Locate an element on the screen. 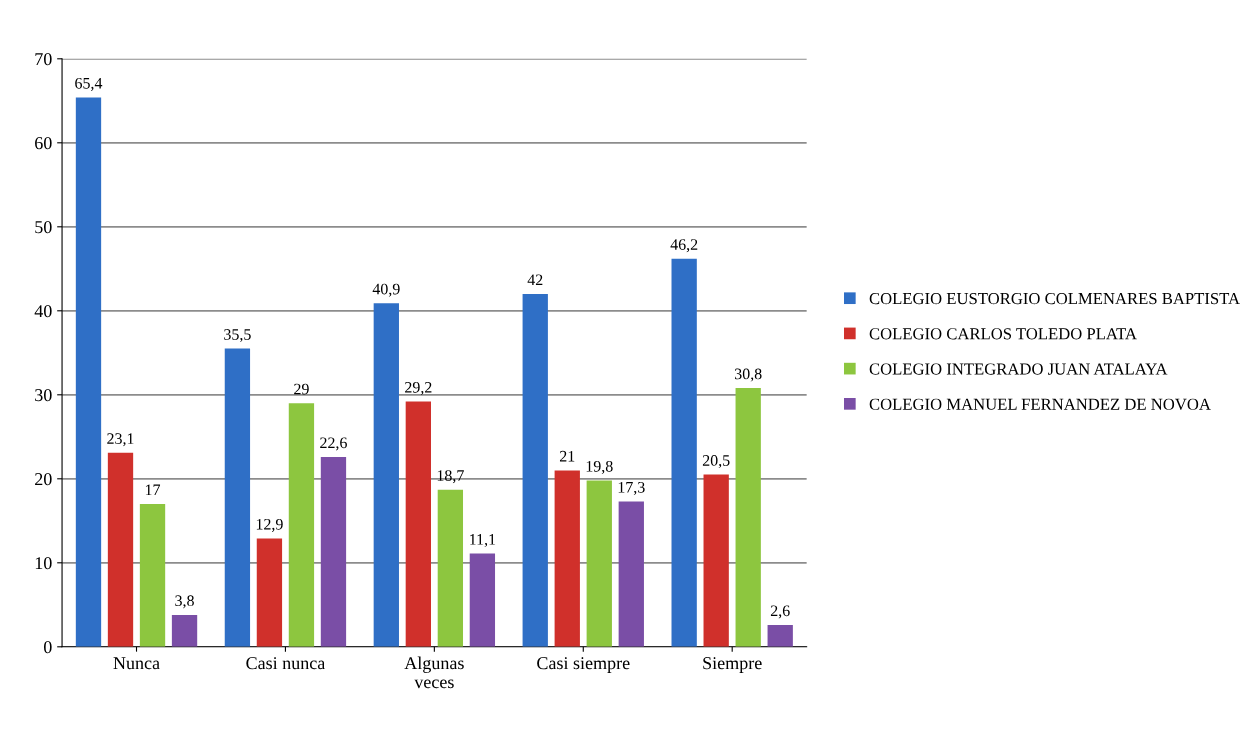  data-label: 12,9 is located at coordinates (269, 525).